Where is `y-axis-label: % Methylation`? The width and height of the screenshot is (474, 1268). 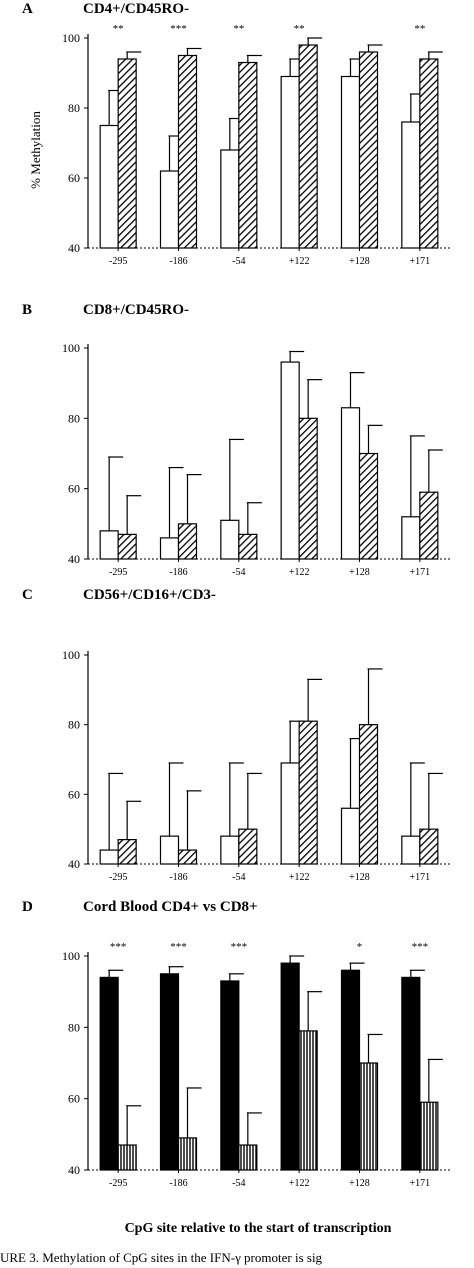
y-axis-label: % Methylation is located at coordinates (35, 150).